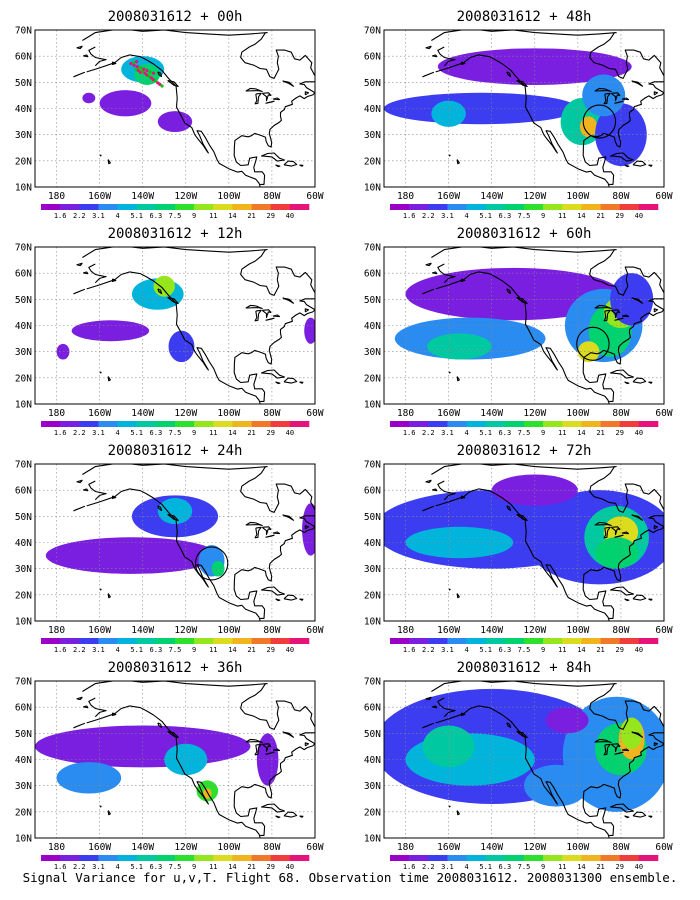 This screenshot has height=900, width=700. I want to click on colorbar-label: 14, so click(232, 216).